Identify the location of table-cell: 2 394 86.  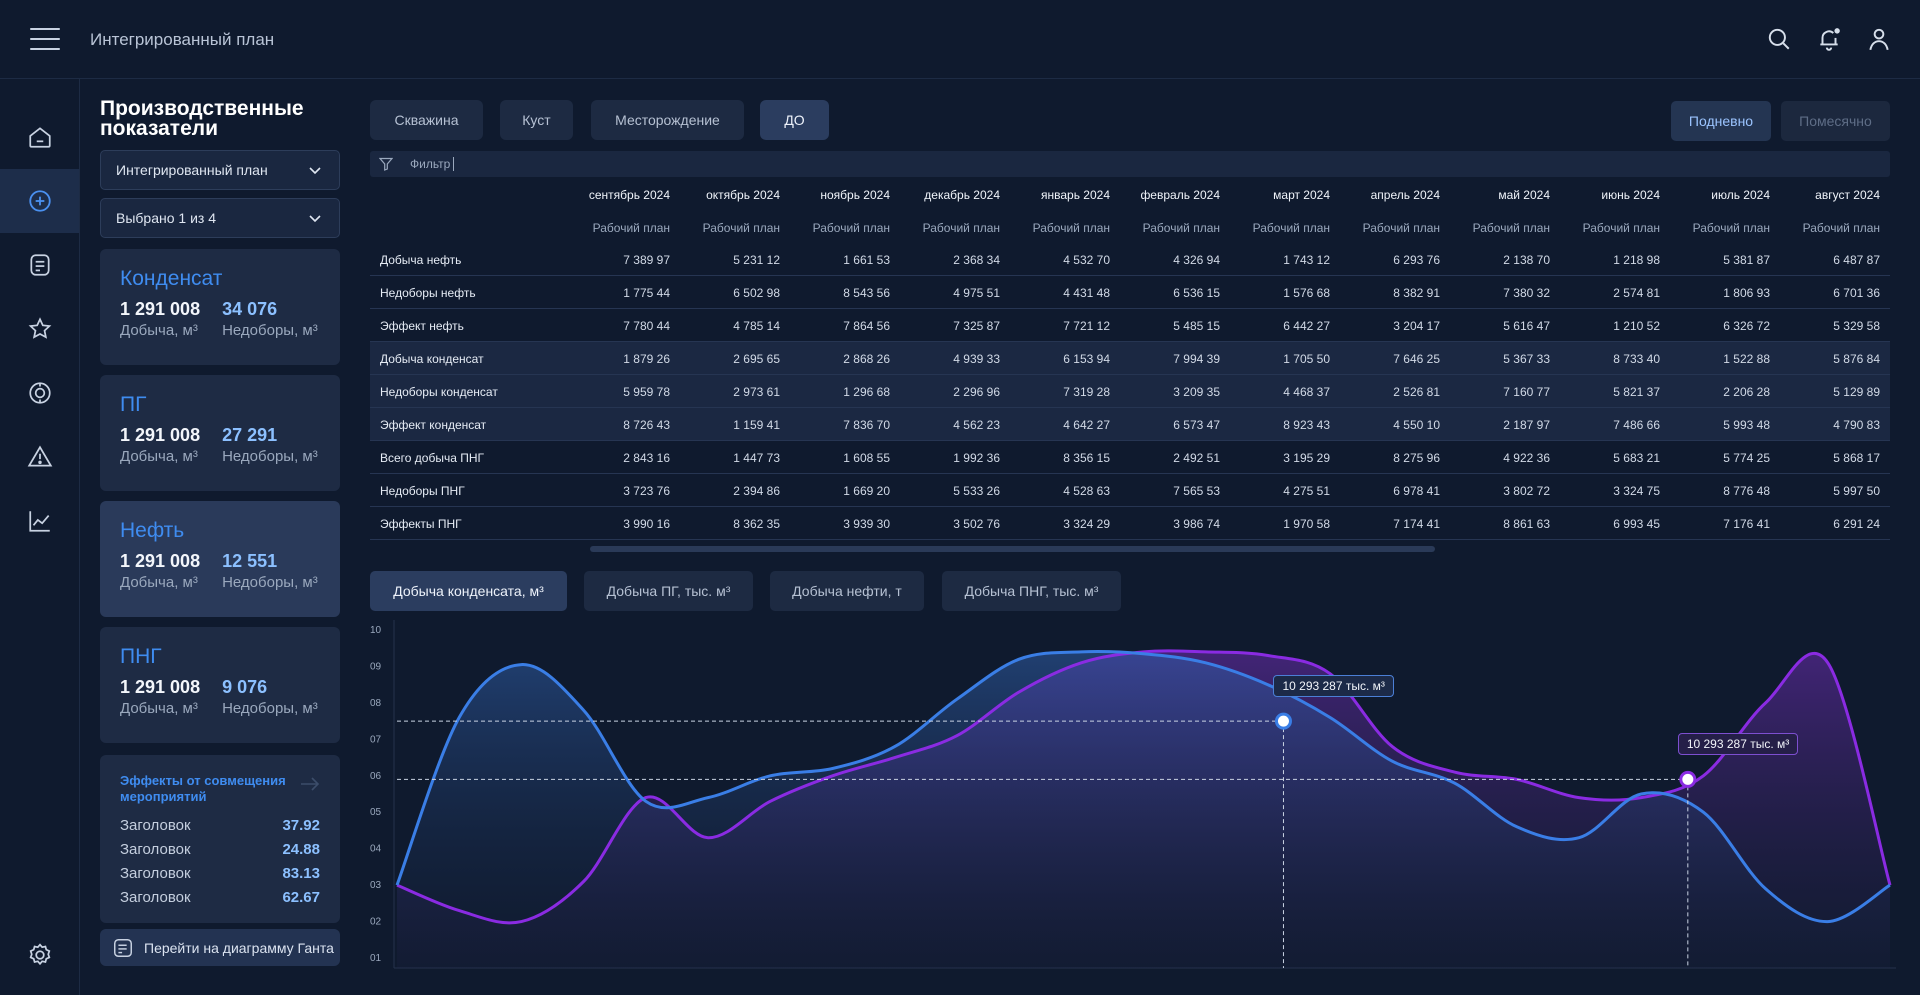
(756, 491).